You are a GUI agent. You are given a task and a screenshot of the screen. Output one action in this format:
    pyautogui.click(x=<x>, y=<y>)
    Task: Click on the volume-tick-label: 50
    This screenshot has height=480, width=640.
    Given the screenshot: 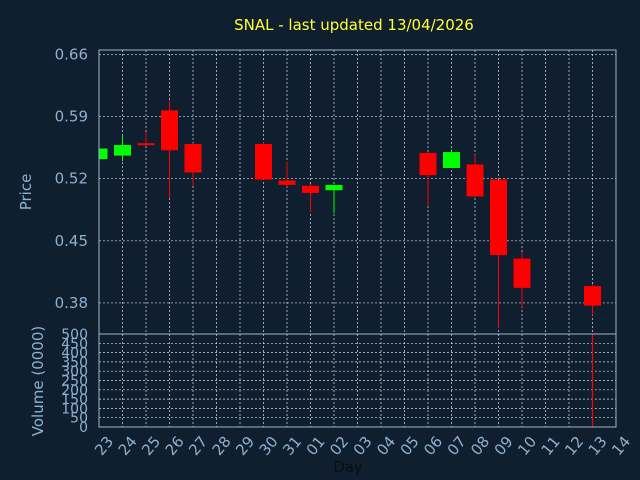 What is the action you would take?
    pyautogui.click(x=79, y=419)
    